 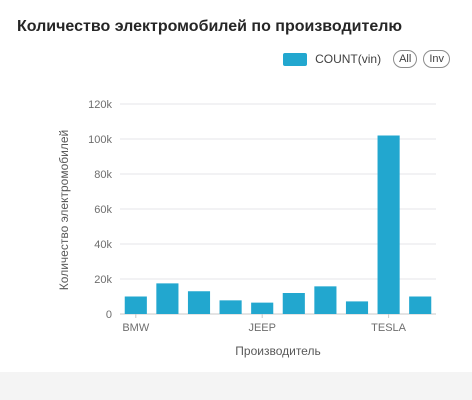 What do you see at coordinates (436, 59) in the screenshot?
I see `legend-invert-button: Inv` at bounding box center [436, 59].